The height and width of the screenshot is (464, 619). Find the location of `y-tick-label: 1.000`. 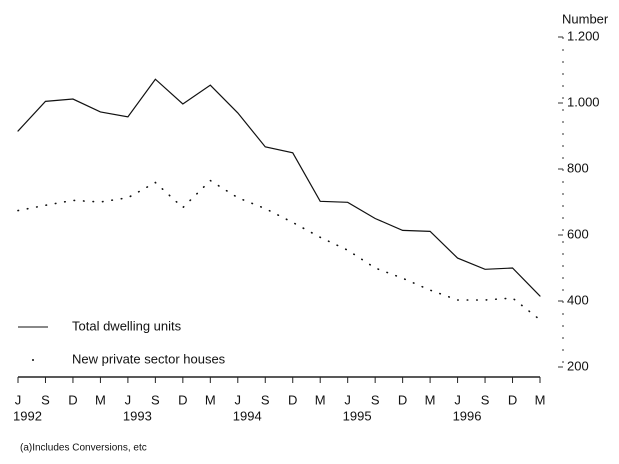

y-tick-label: 1.000 is located at coordinates (583, 101).